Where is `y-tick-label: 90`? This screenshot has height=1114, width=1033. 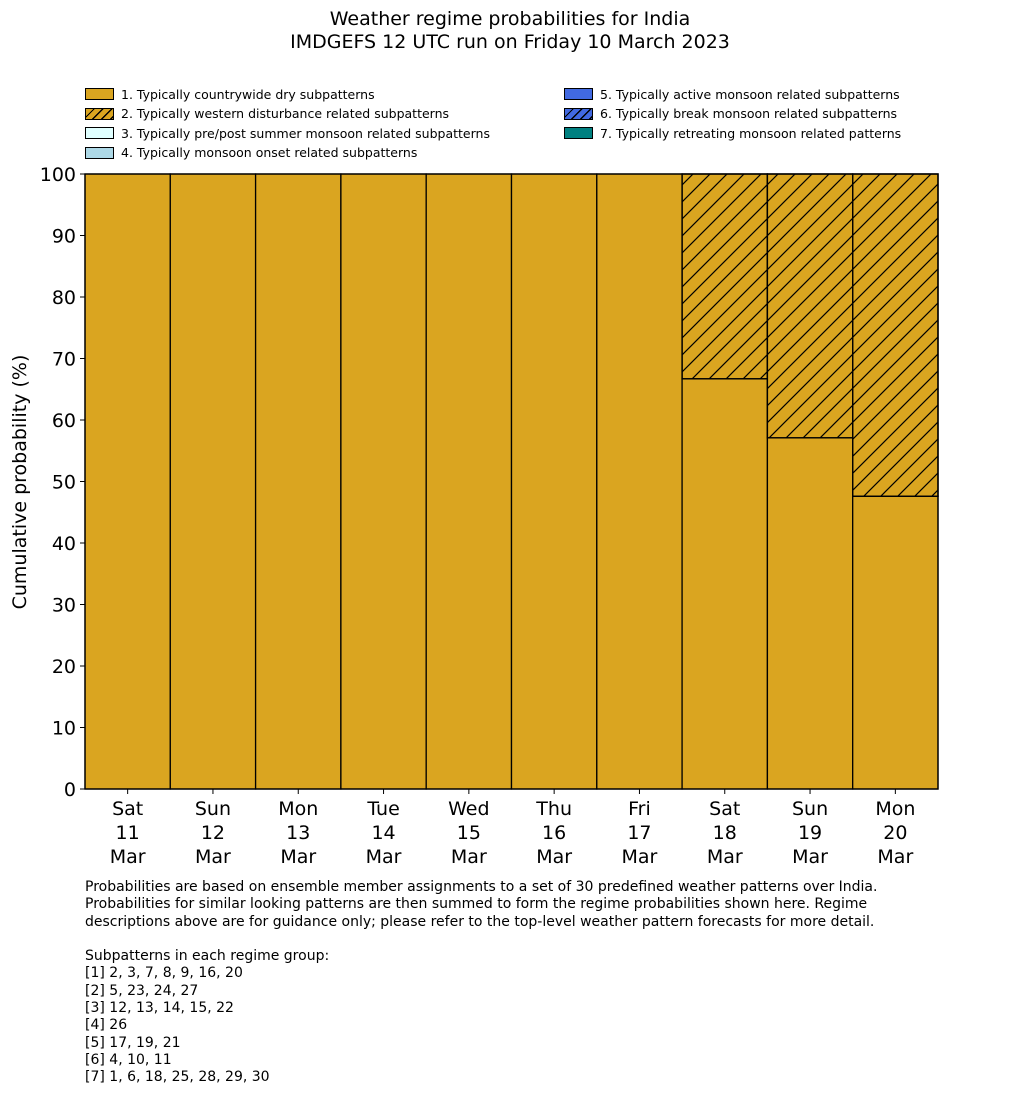
y-tick-label: 90 is located at coordinates (64, 237).